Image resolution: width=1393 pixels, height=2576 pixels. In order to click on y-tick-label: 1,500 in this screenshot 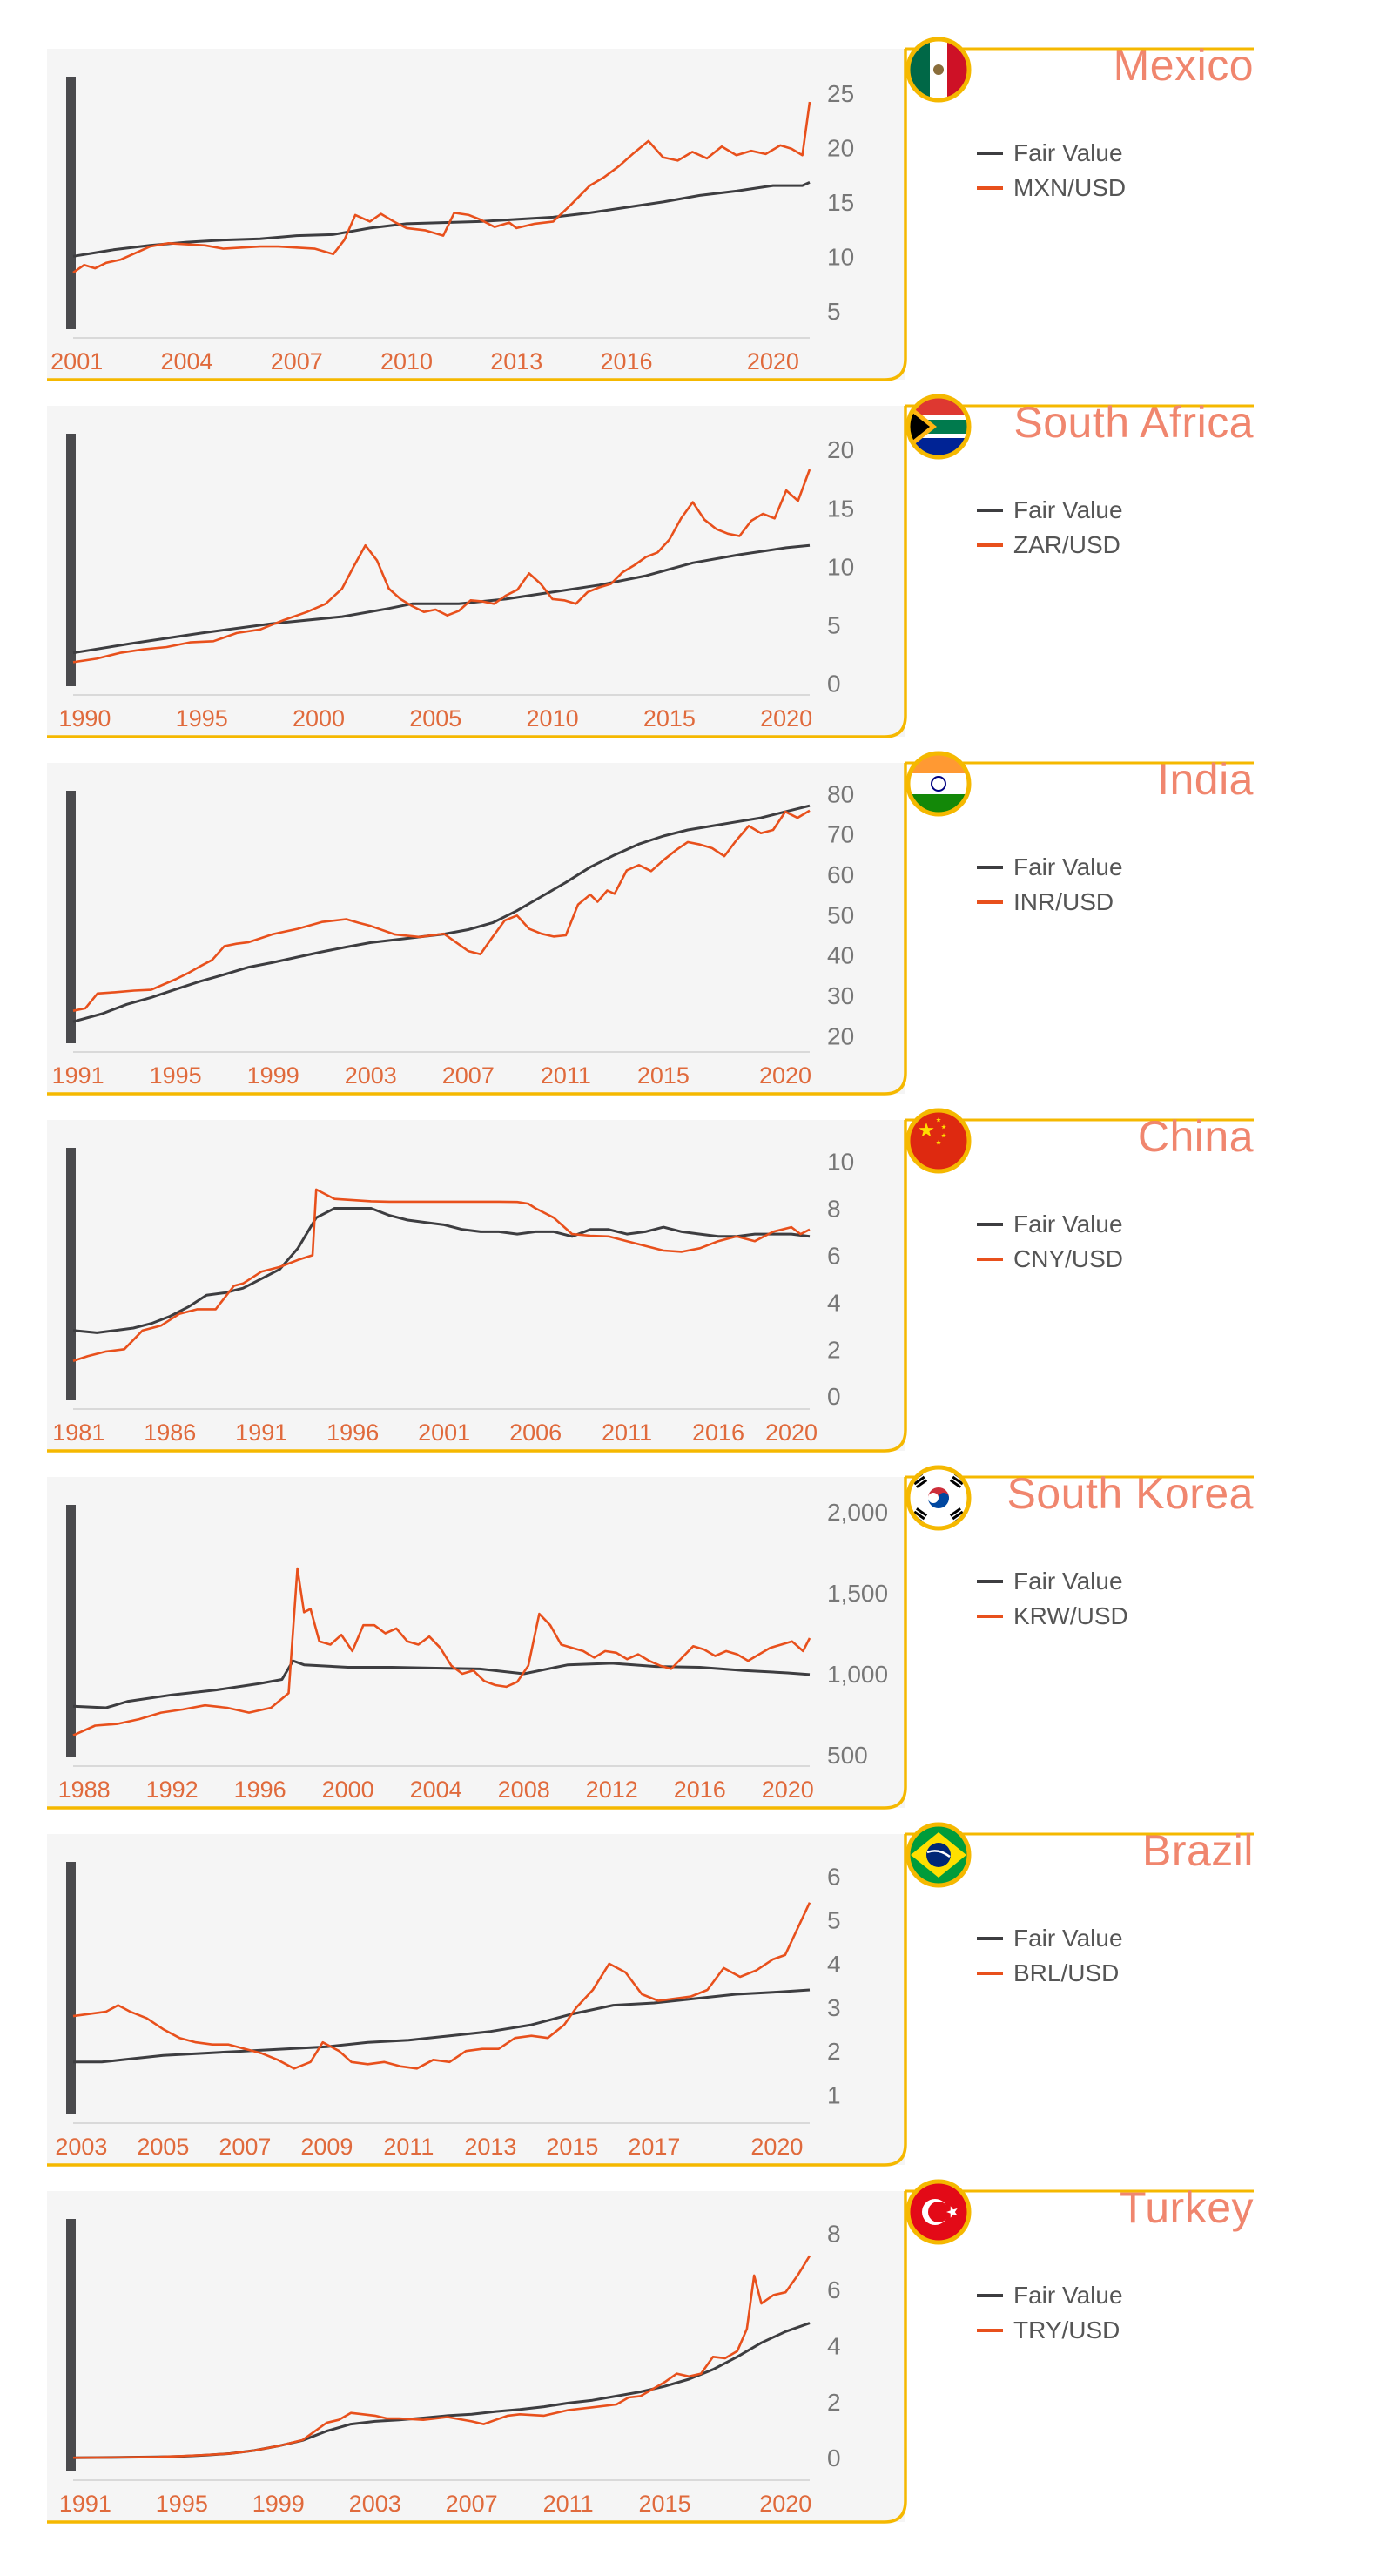, I will do `click(857, 1594)`.